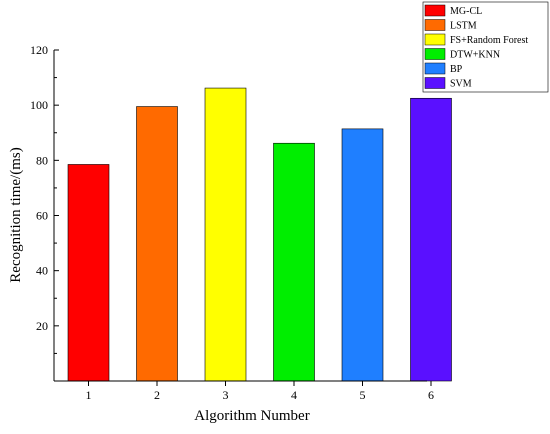 The image size is (550, 434). What do you see at coordinates (44, 198) in the screenshot?
I see `y-ticks-group: 20 40 60 80 100 120` at bounding box center [44, 198].